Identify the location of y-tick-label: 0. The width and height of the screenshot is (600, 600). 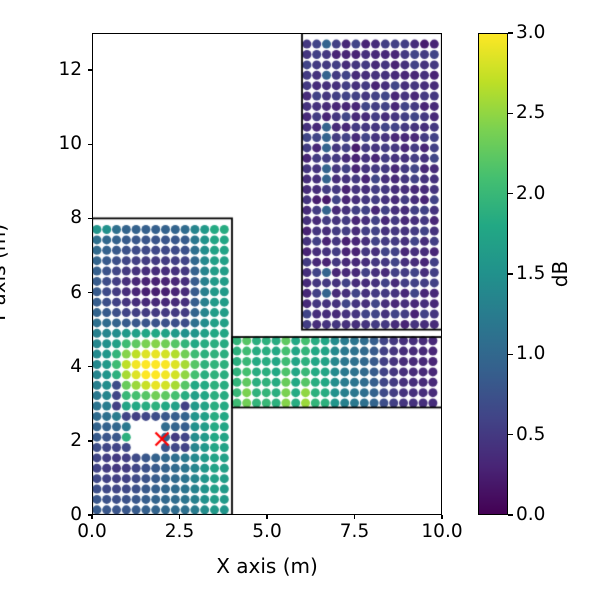
(76, 514).